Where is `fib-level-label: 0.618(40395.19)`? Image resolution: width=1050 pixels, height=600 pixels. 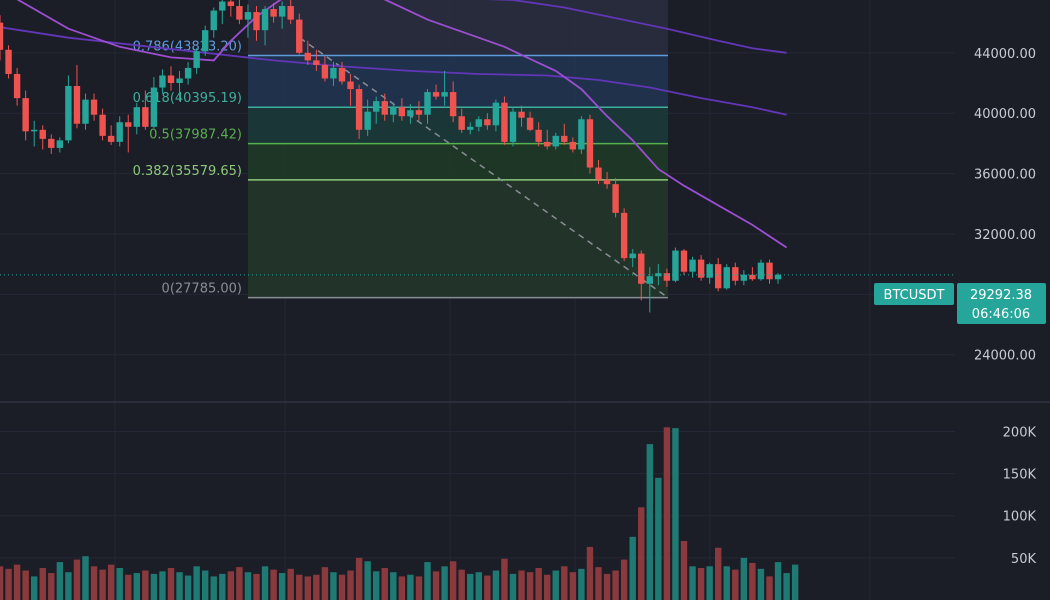
fib-level-label: 0.618(40395.19) is located at coordinates (187, 98).